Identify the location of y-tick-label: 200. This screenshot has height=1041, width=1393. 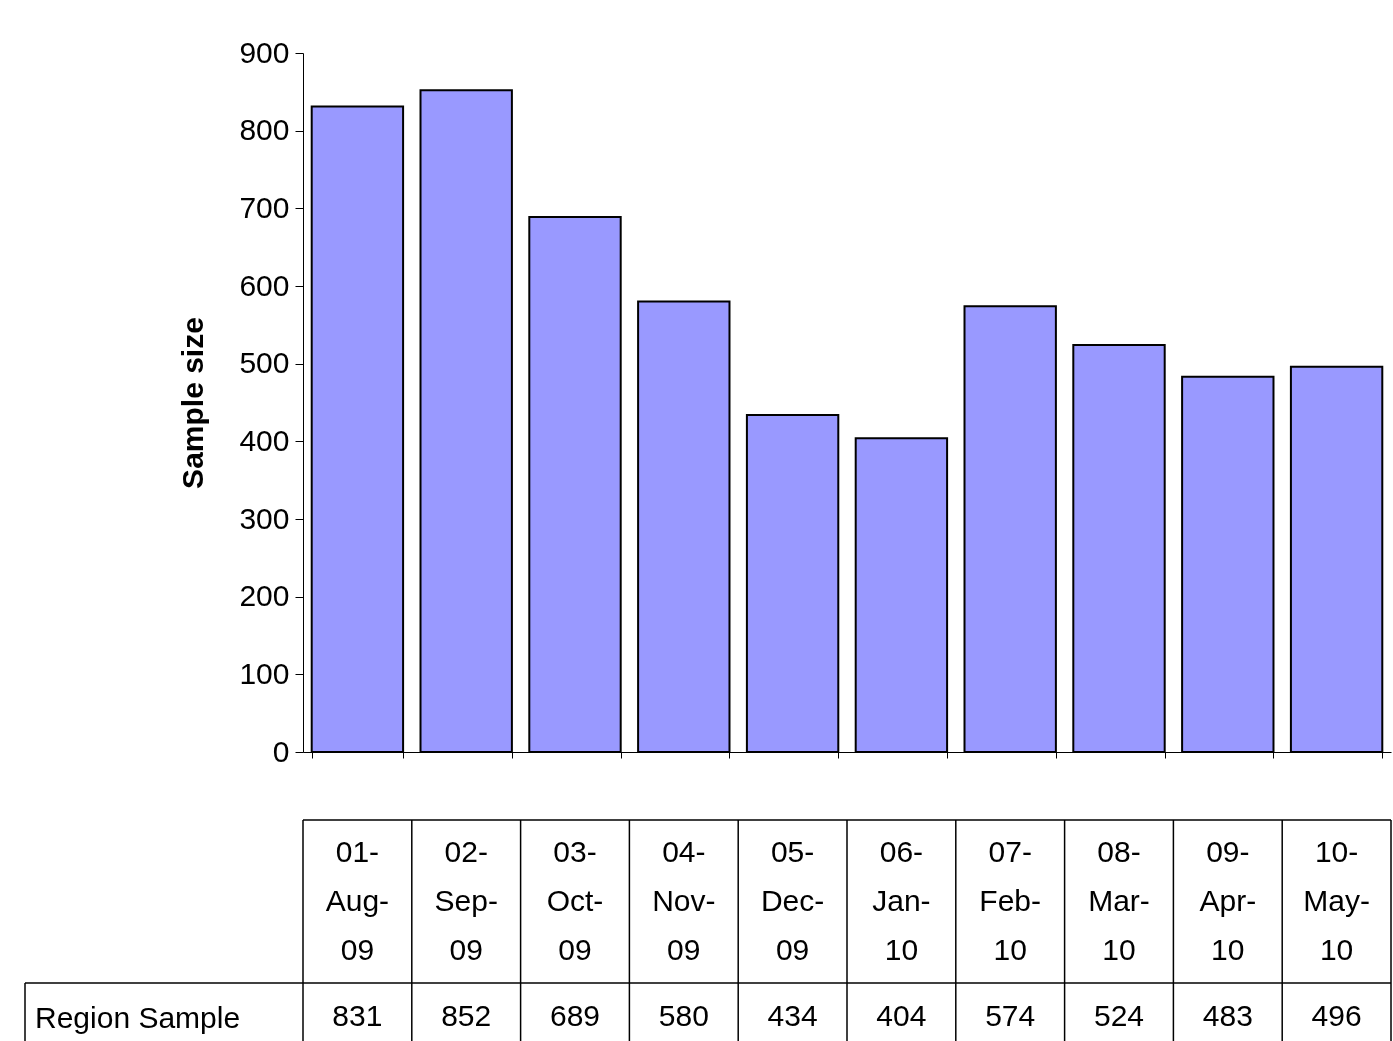
(264, 596).